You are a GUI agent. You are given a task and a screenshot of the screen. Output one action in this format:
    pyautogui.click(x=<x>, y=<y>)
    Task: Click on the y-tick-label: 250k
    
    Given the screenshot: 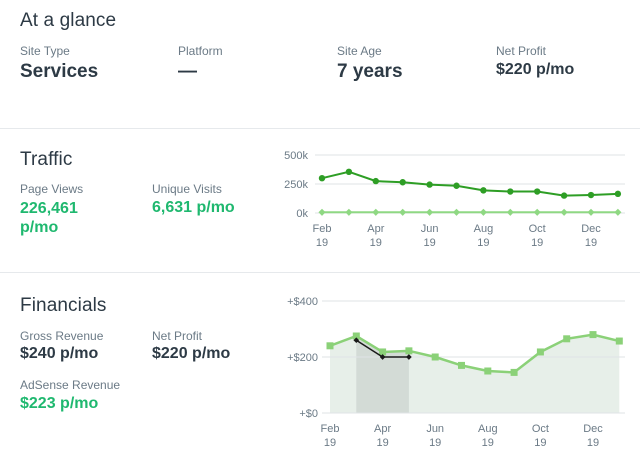 What is the action you would take?
    pyautogui.click(x=296, y=185)
    